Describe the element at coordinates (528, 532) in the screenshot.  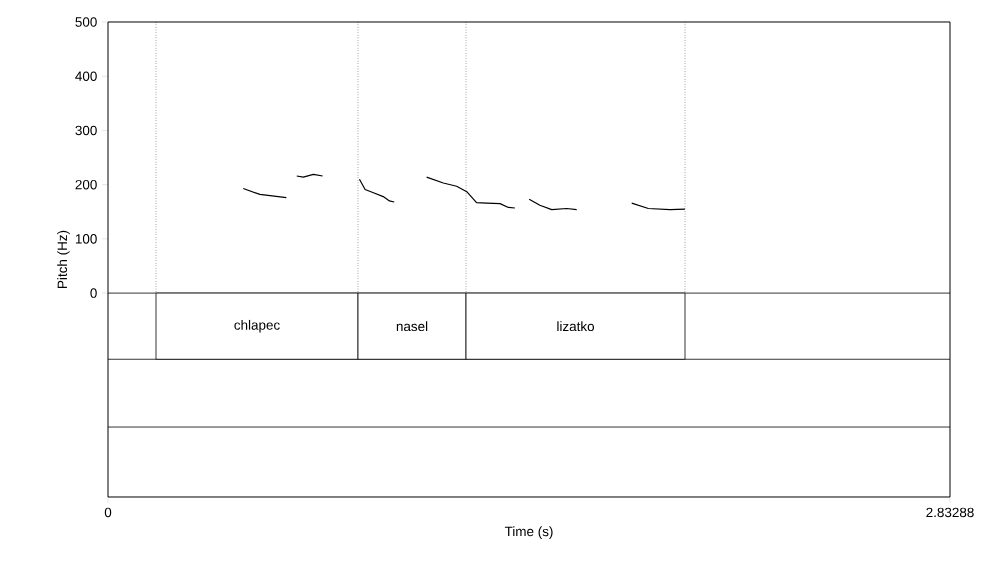
I see `x-axis-title: Time (s)` at that location.